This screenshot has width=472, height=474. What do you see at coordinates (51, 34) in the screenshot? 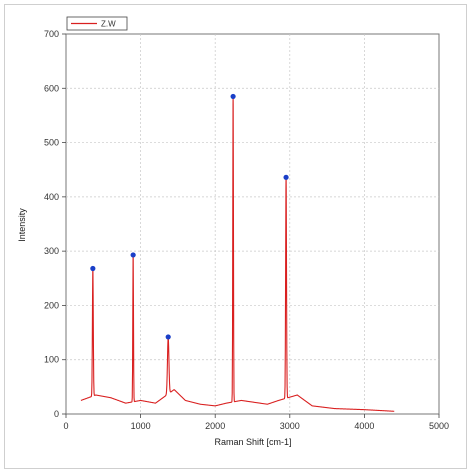
I see `y-tick-label: 700` at bounding box center [51, 34].